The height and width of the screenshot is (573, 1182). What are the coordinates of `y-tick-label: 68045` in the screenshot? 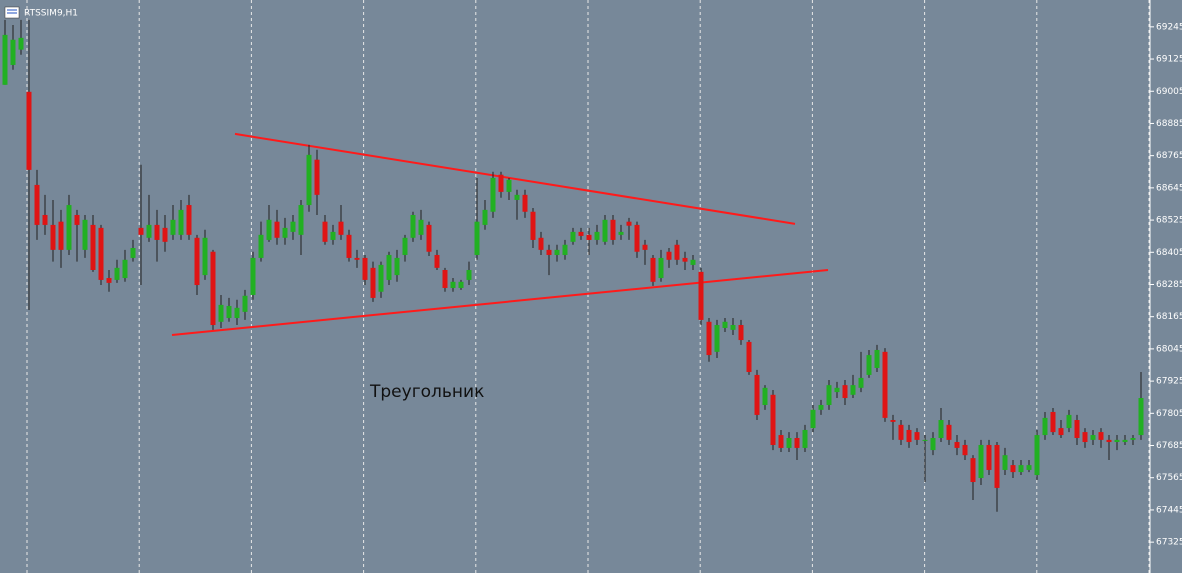 It's located at (1169, 349).